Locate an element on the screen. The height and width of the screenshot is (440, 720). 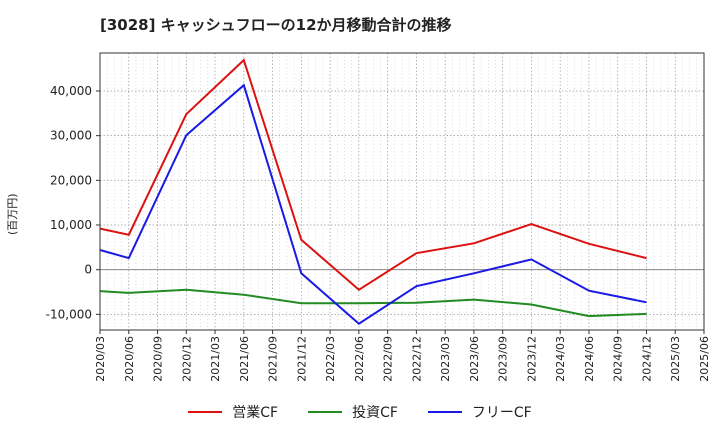
y-tick-label: -10,000 is located at coordinates (69, 314).